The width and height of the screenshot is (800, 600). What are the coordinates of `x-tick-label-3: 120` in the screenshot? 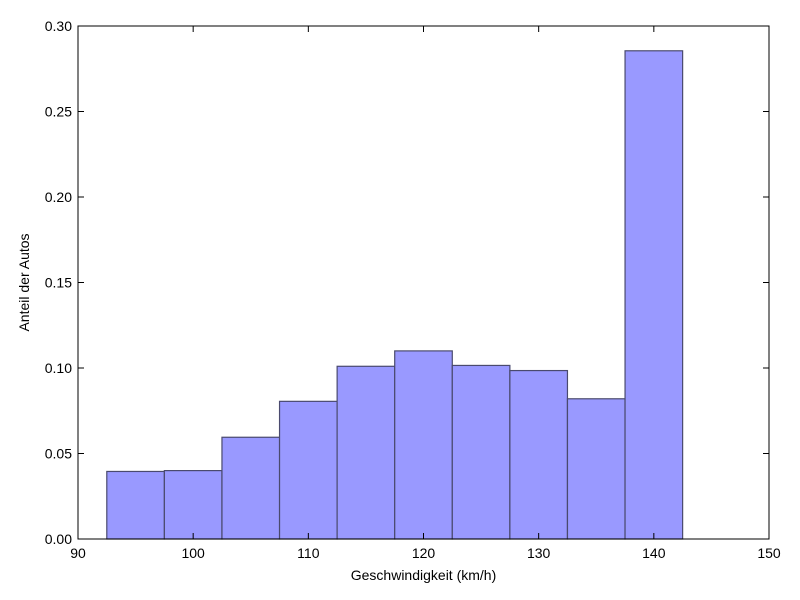 It's located at (424, 553).